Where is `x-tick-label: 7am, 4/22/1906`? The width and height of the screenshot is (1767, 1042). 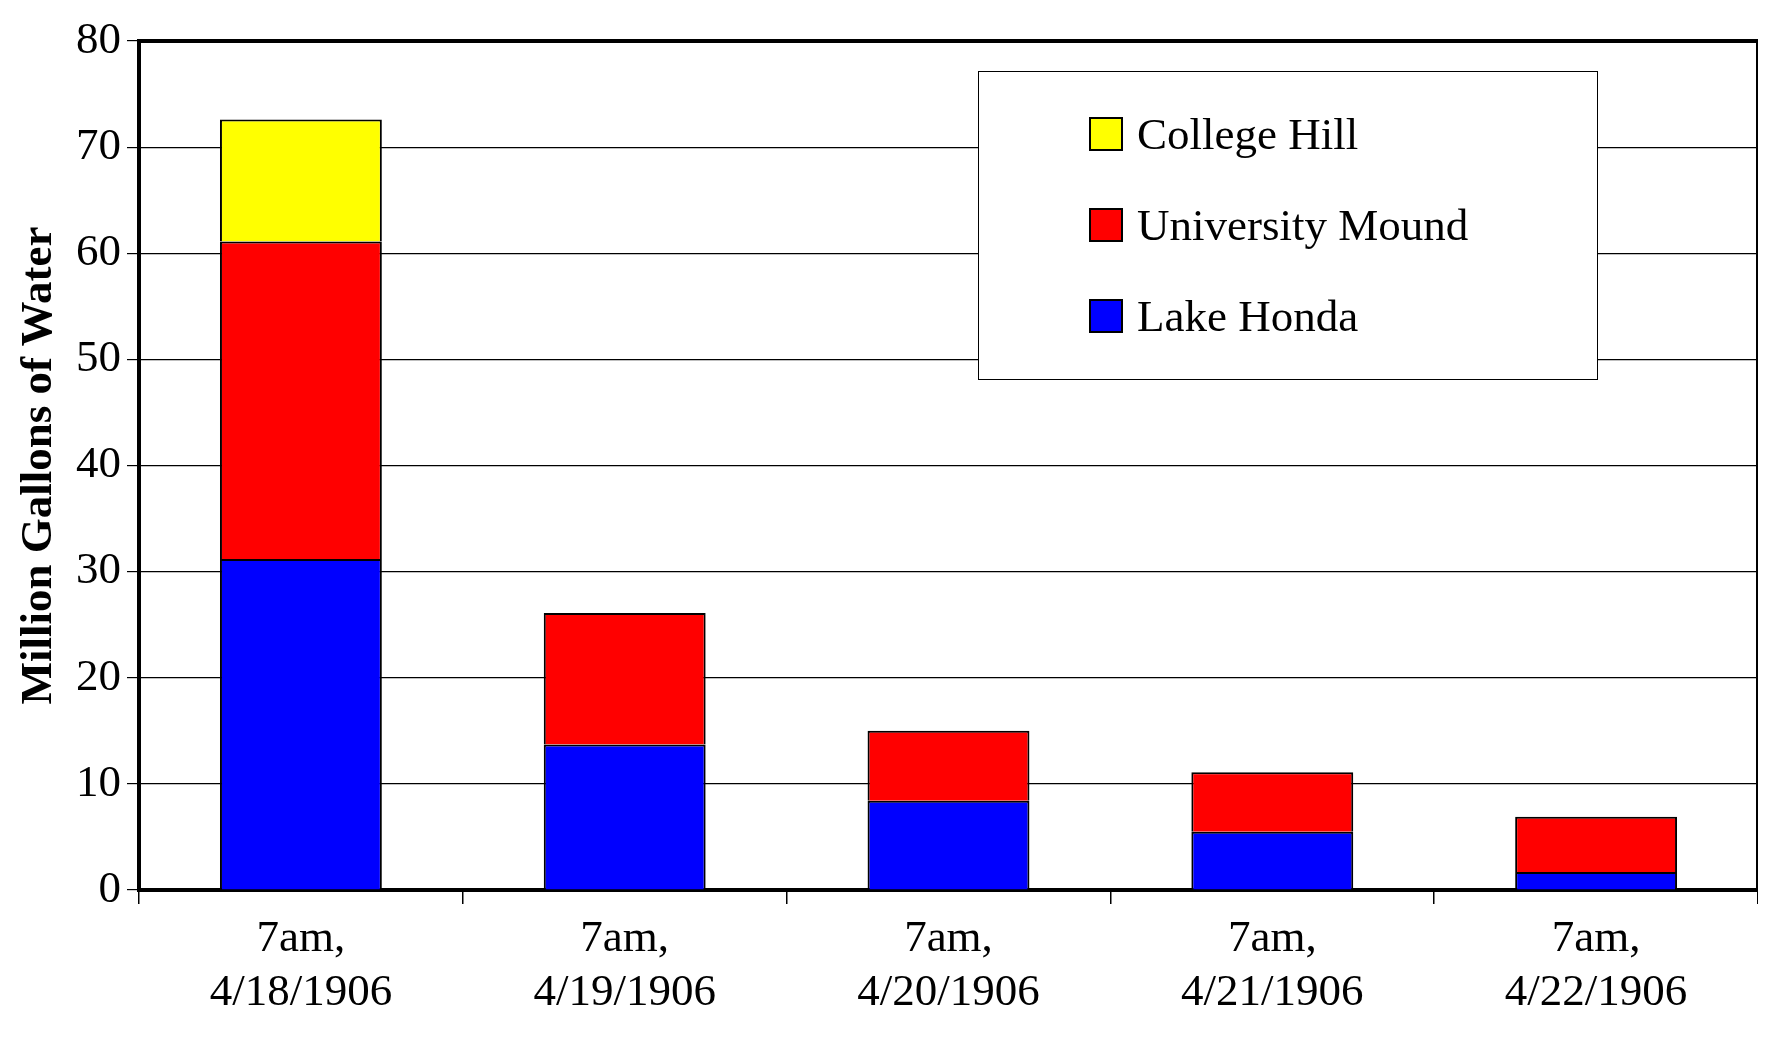
x-tick-label: 7am, 4/22/1906 is located at coordinates (1596, 962).